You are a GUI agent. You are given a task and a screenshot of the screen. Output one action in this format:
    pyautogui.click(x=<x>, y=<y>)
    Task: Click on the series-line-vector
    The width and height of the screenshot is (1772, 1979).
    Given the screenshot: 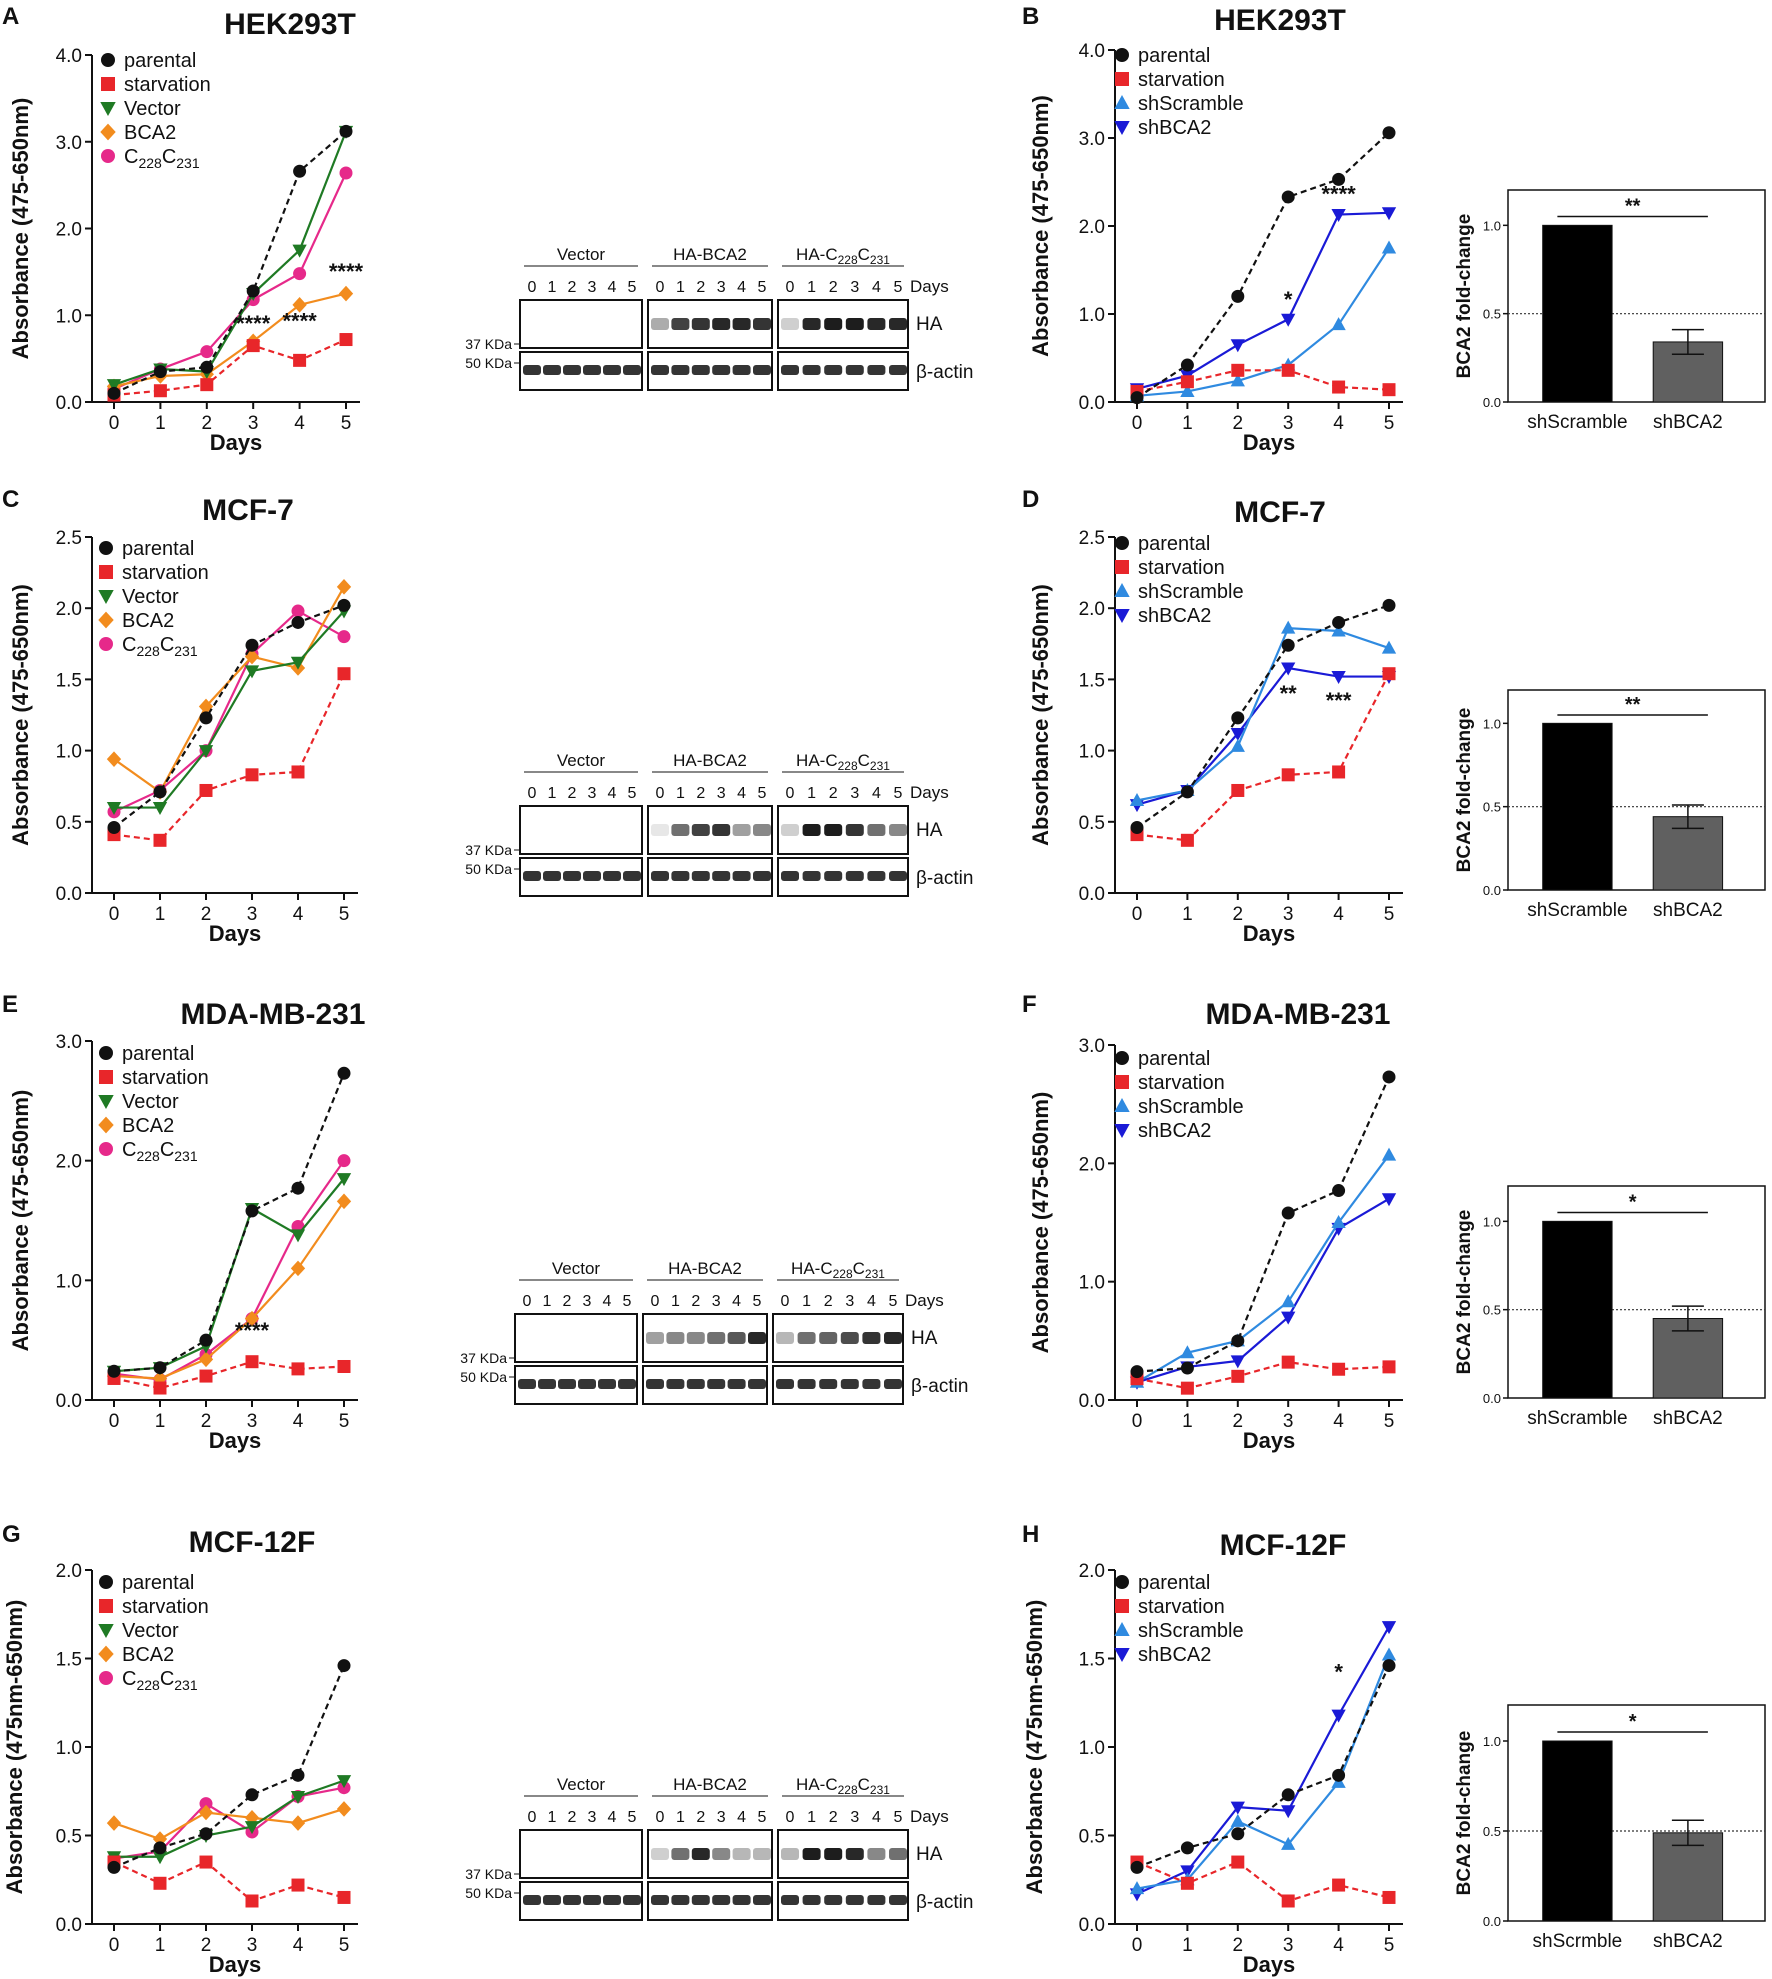 What is the action you would take?
    pyautogui.click(x=230, y=258)
    